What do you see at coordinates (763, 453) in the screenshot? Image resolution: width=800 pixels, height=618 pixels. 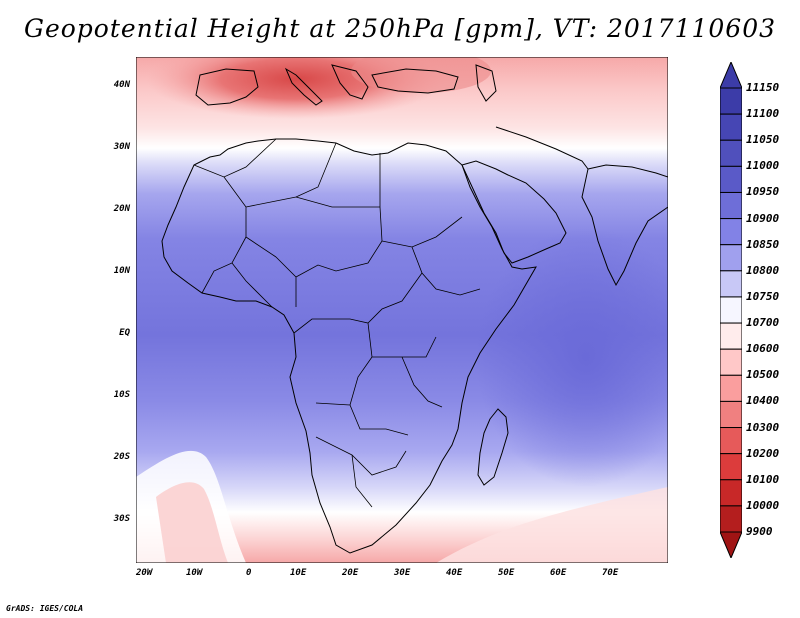 I see `colorbar-label: 10200` at bounding box center [763, 453].